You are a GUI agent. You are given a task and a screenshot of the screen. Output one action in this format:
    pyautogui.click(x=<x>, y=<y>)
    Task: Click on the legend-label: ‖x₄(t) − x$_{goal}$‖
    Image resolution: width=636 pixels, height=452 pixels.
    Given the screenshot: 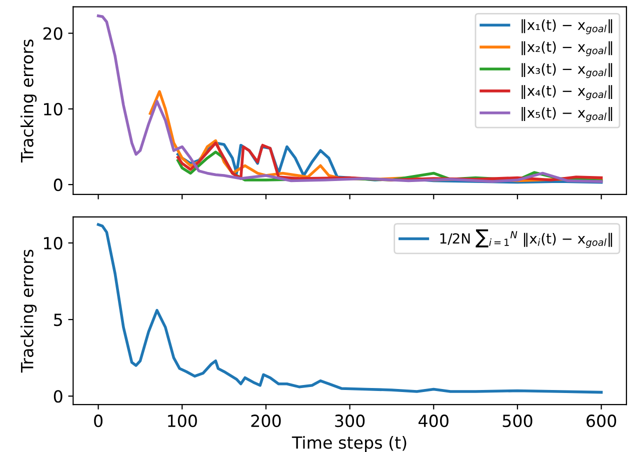 What is the action you would take?
    pyautogui.click(x=567, y=92)
    